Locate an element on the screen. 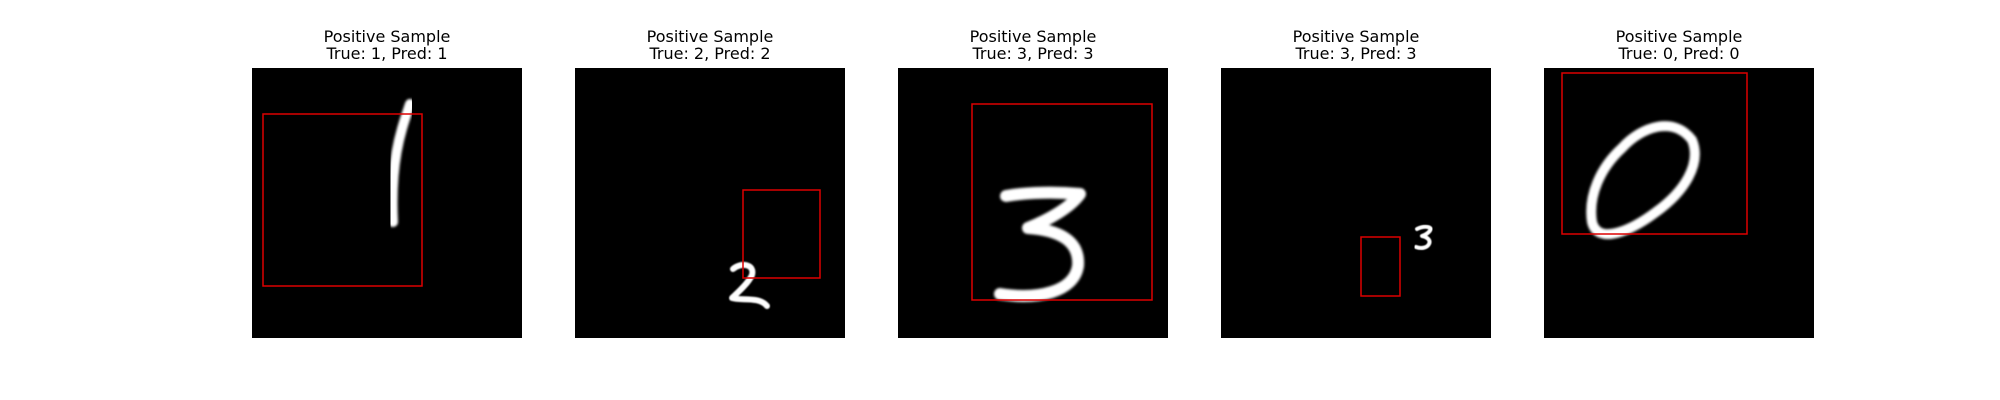  panel-title: Positive Sample True: 2, Pred: 2 is located at coordinates (710, 45).